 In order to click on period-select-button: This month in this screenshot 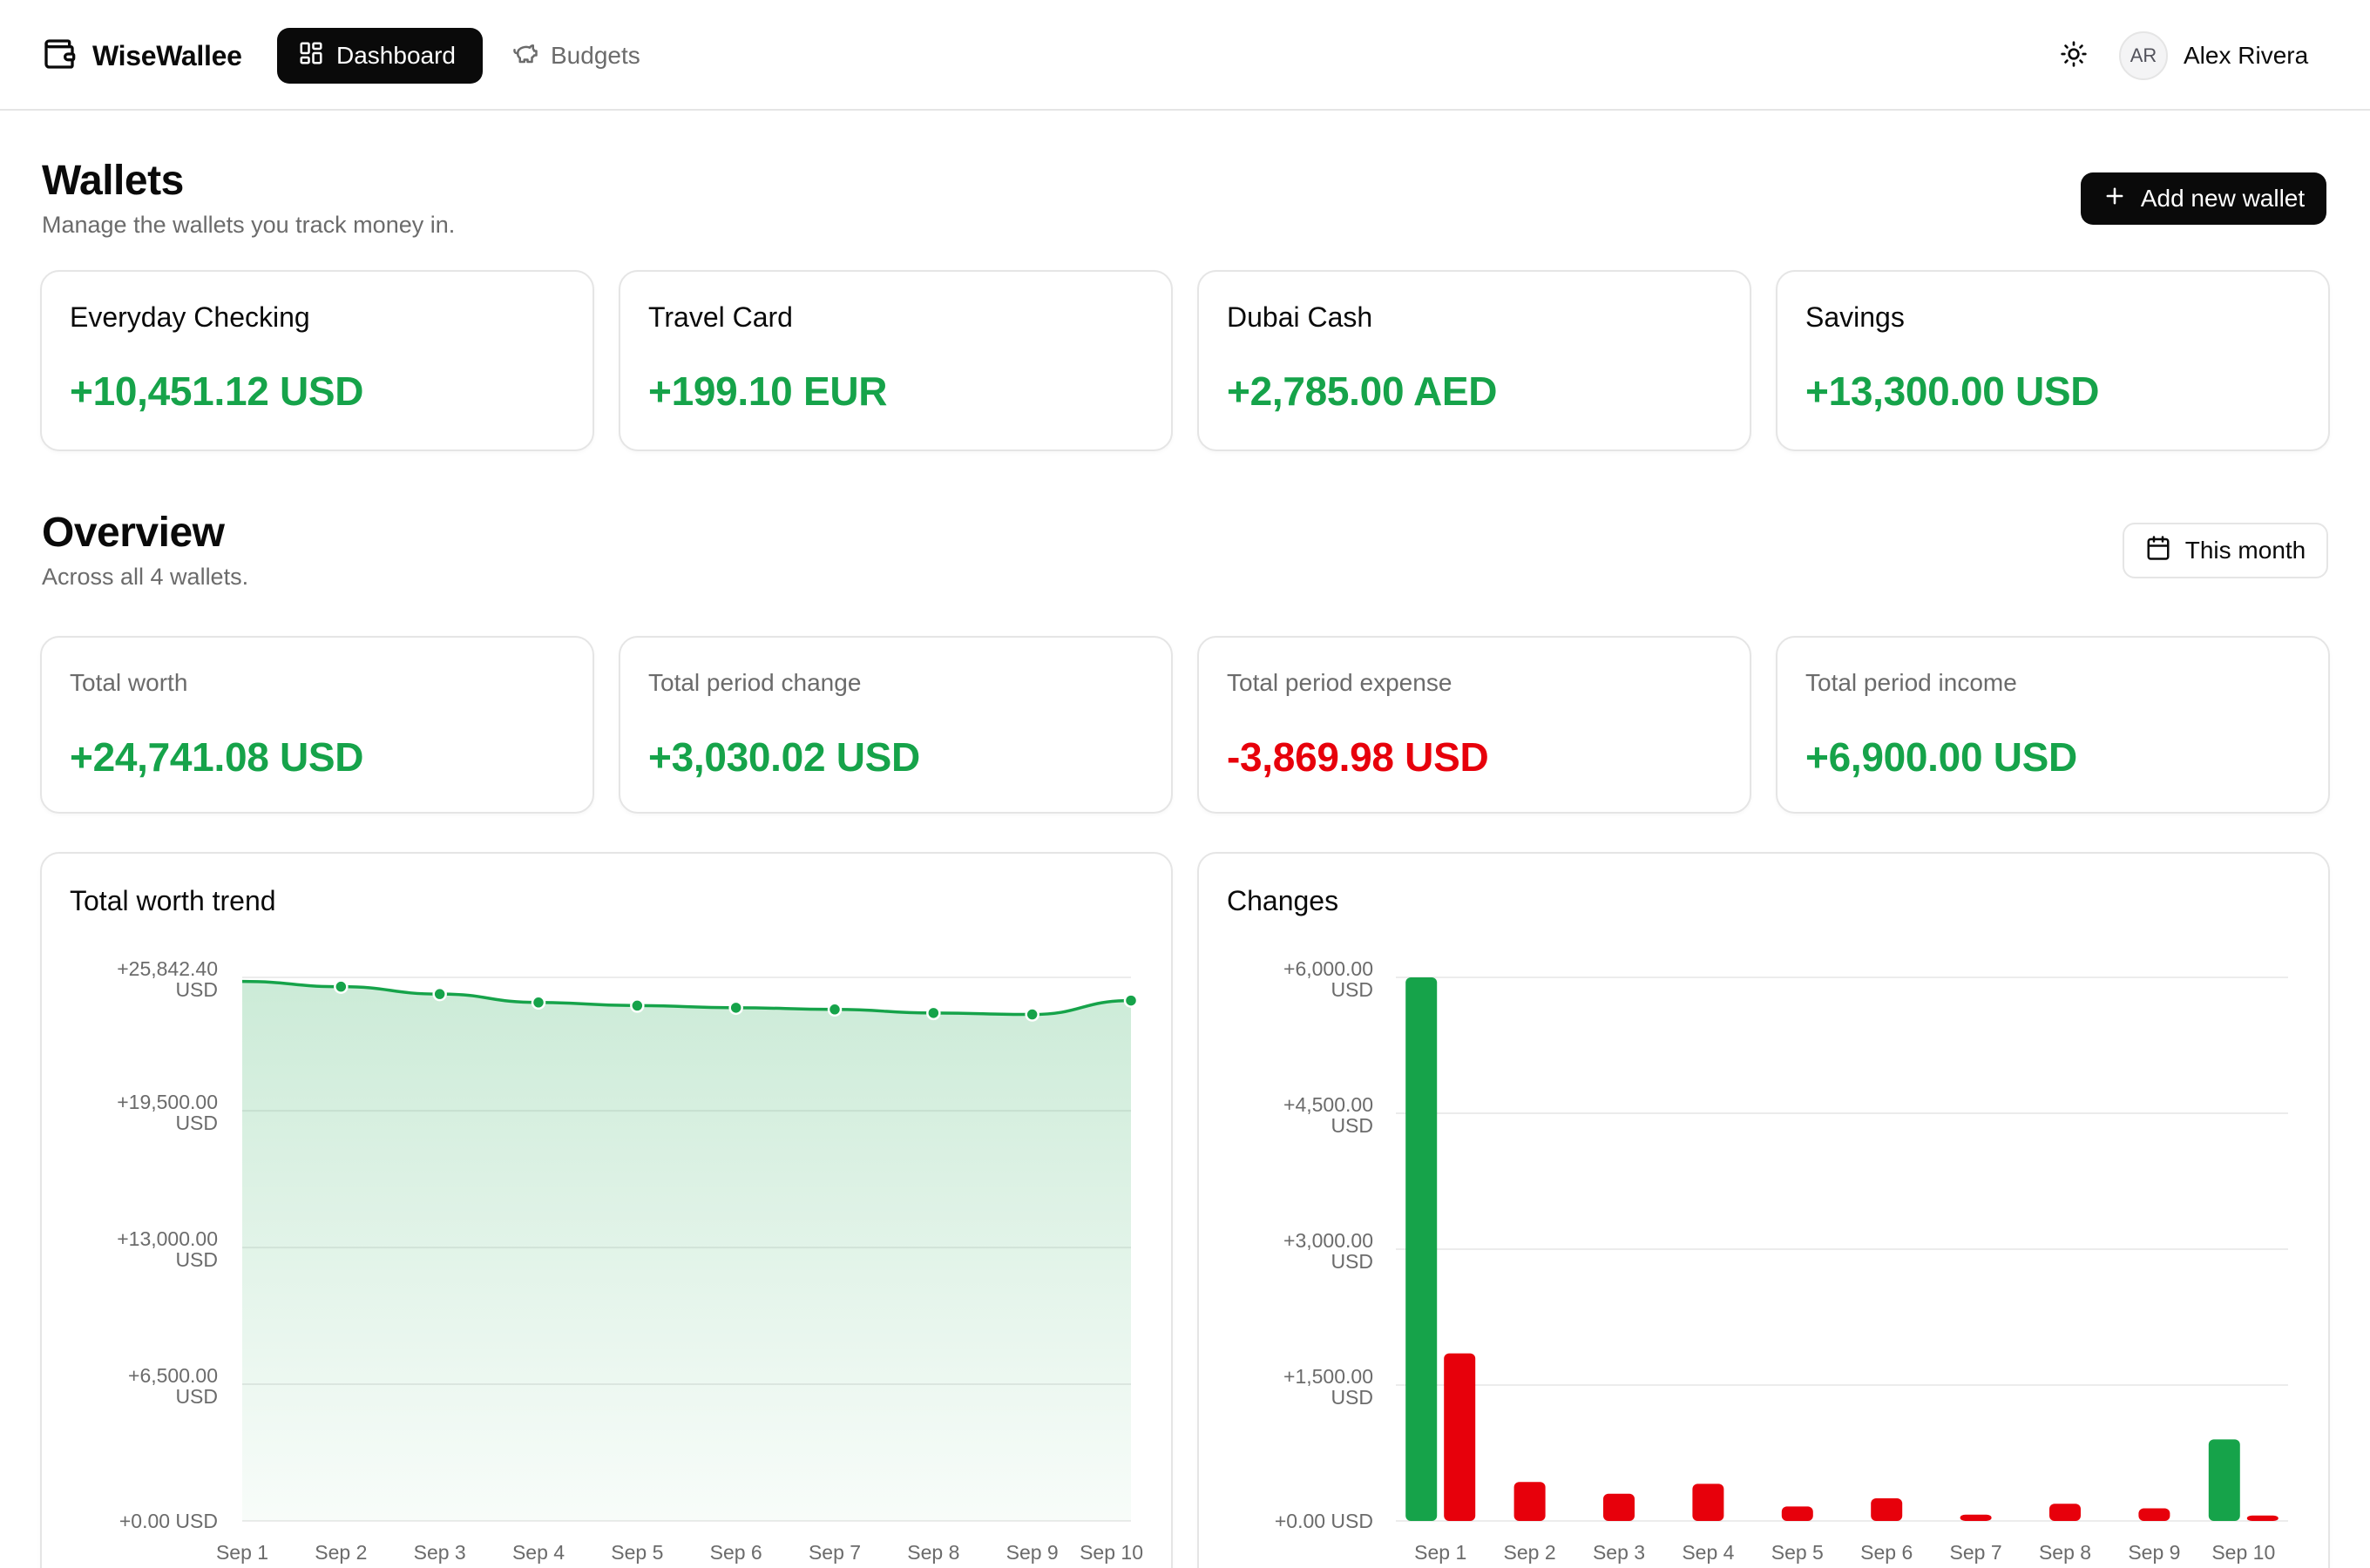, I will do `click(2225, 550)`.